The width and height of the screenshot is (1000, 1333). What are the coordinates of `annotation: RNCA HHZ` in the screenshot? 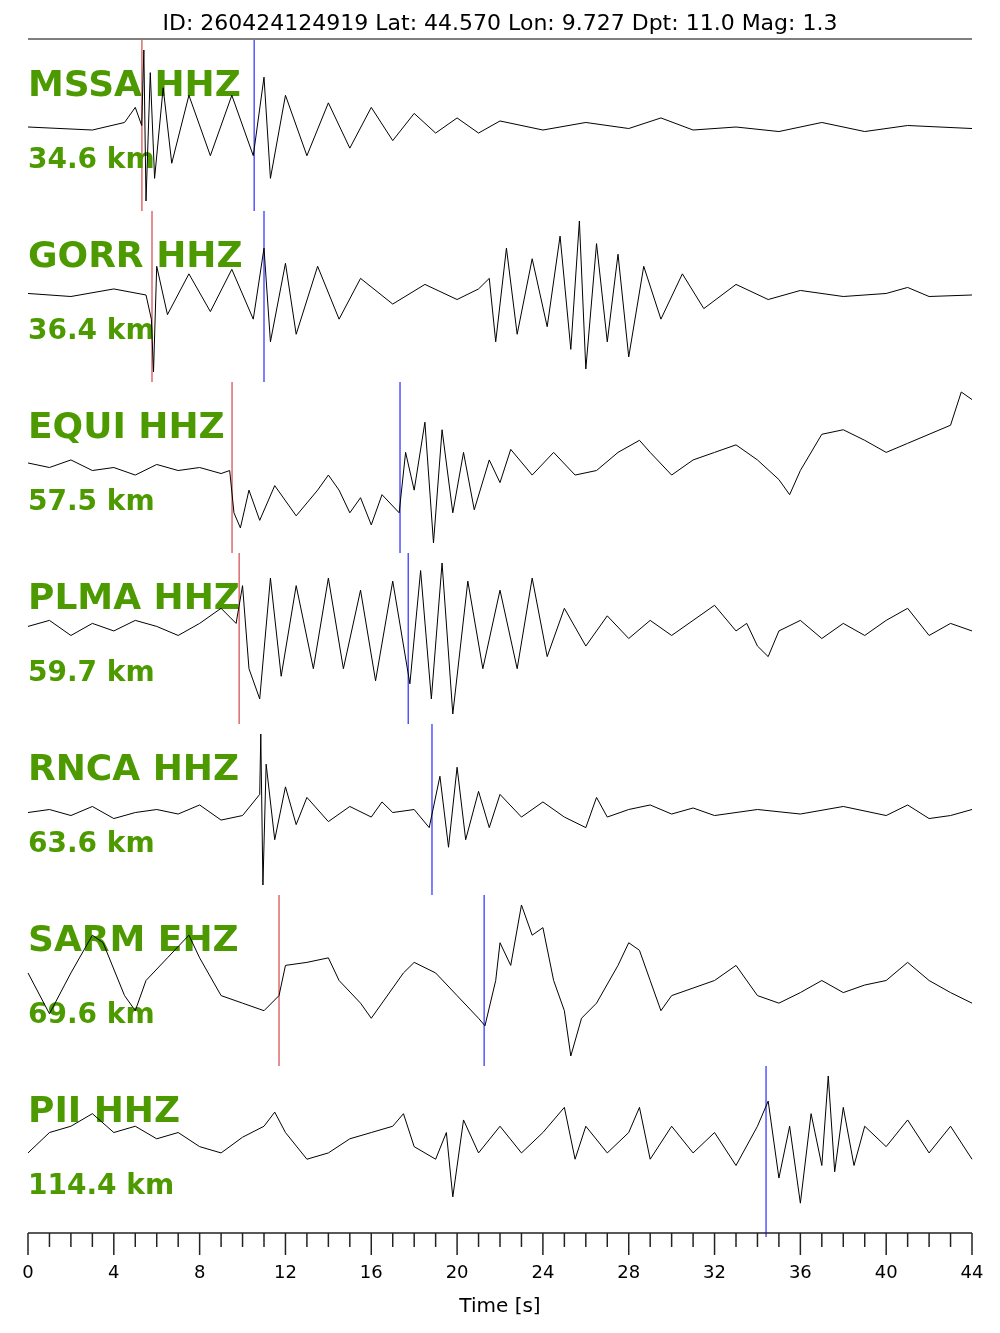 It's located at (134, 767).